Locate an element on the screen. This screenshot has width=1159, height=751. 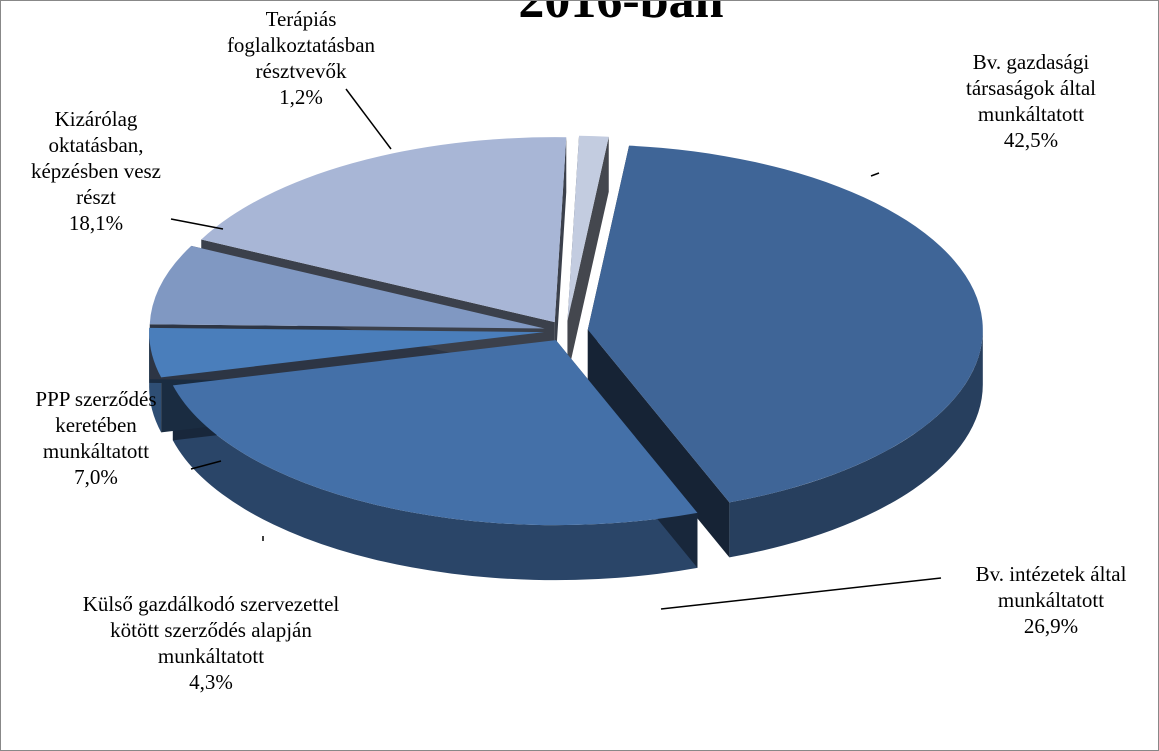
label-name: Bv. intézetek által munkáltatott is located at coordinates (1051, 587).